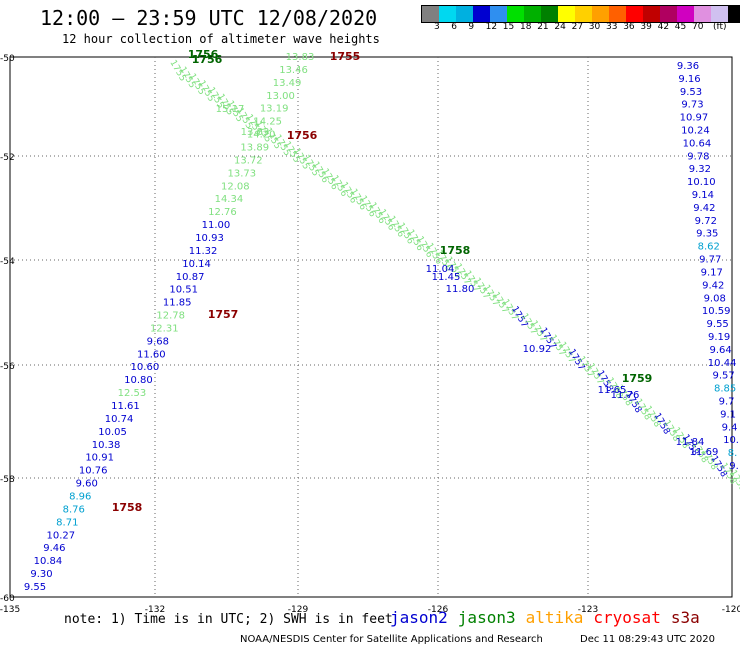 This screenshot has width=740, height=650. What do you see at coordinates (728, 414) in the screenshot?
I see `wave-height-value: 9.1` at bounding box center [728, 414].